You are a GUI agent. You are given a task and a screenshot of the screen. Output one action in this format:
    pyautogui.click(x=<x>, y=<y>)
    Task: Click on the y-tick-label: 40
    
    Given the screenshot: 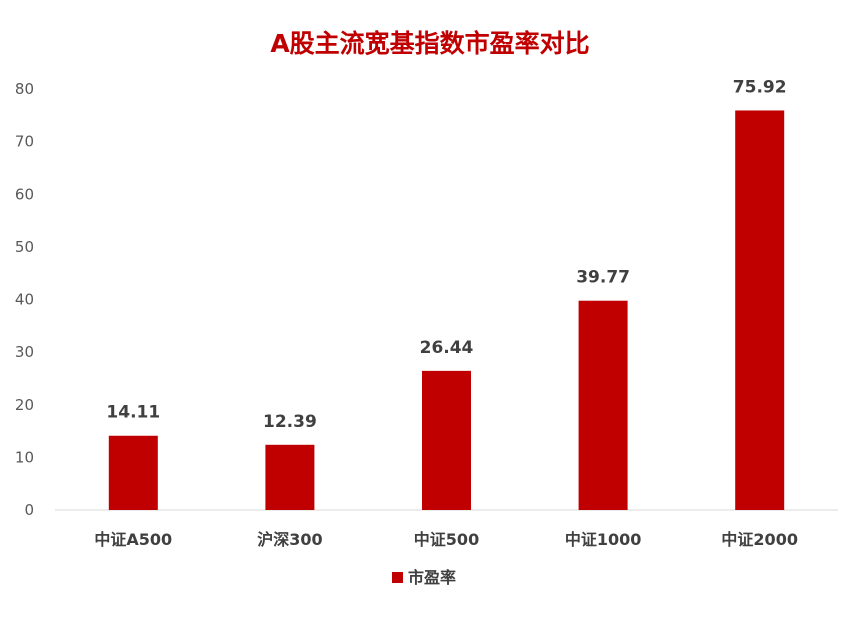 What is the action you would take?
    pyautogui.click(x=24, y=300)
    